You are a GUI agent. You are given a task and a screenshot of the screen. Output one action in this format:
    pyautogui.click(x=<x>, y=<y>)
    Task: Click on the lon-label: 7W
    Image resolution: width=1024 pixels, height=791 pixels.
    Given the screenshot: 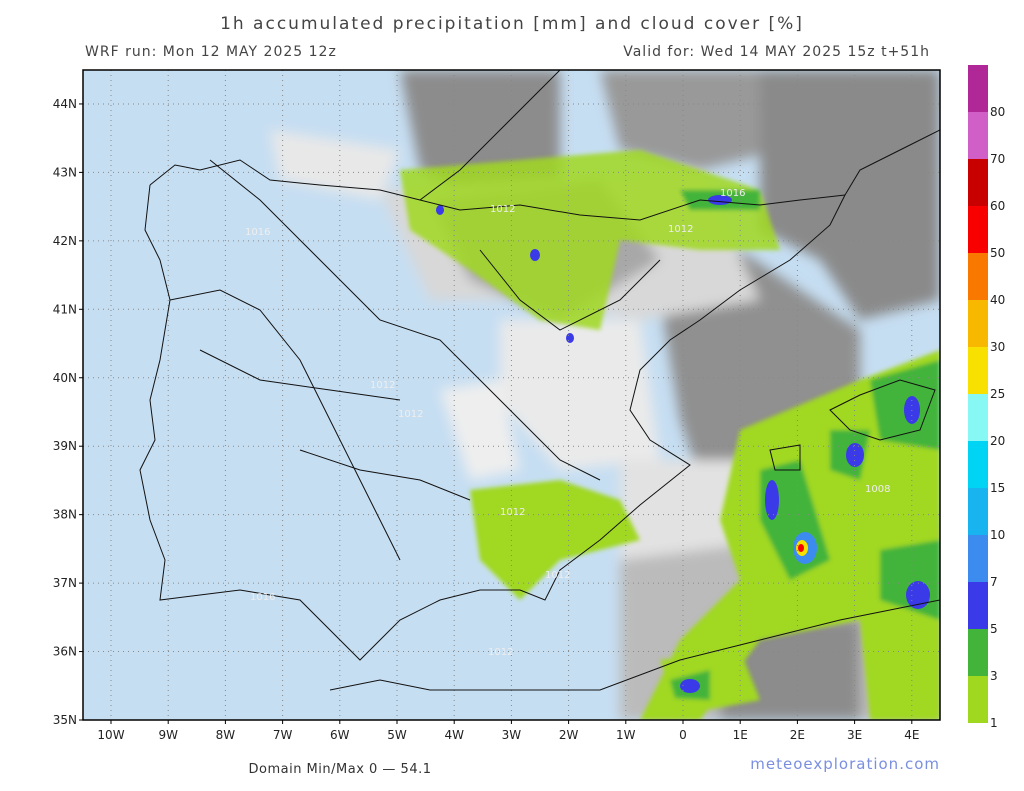 What is the action you would take?
    pyautogui.click(x=283, y=735)
    